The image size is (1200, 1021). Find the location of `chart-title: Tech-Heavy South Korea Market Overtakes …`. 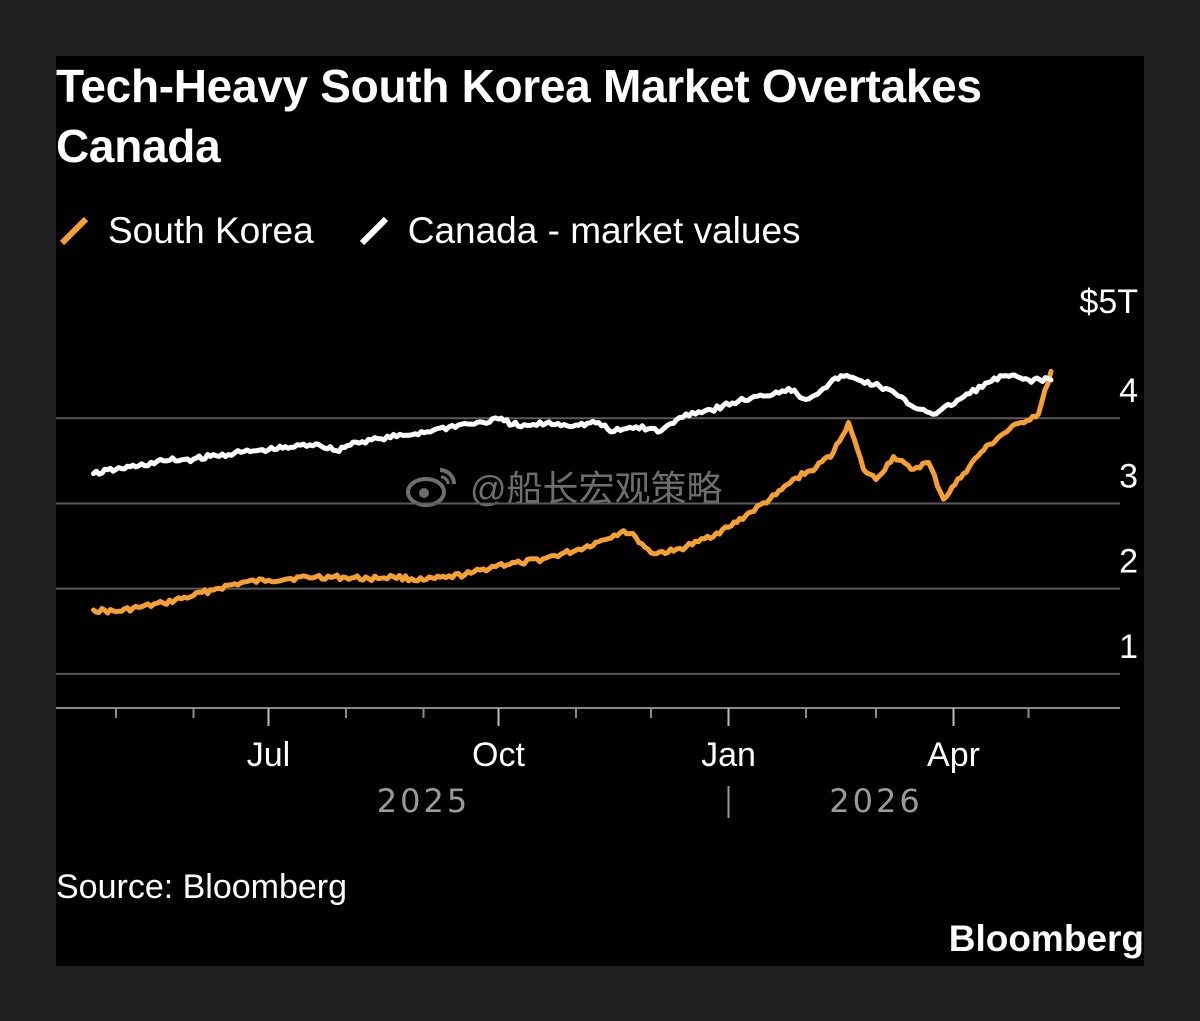

chart-title: Tech-Heavy South Korea Market Overtakes … is located at coordinates (519, 116).